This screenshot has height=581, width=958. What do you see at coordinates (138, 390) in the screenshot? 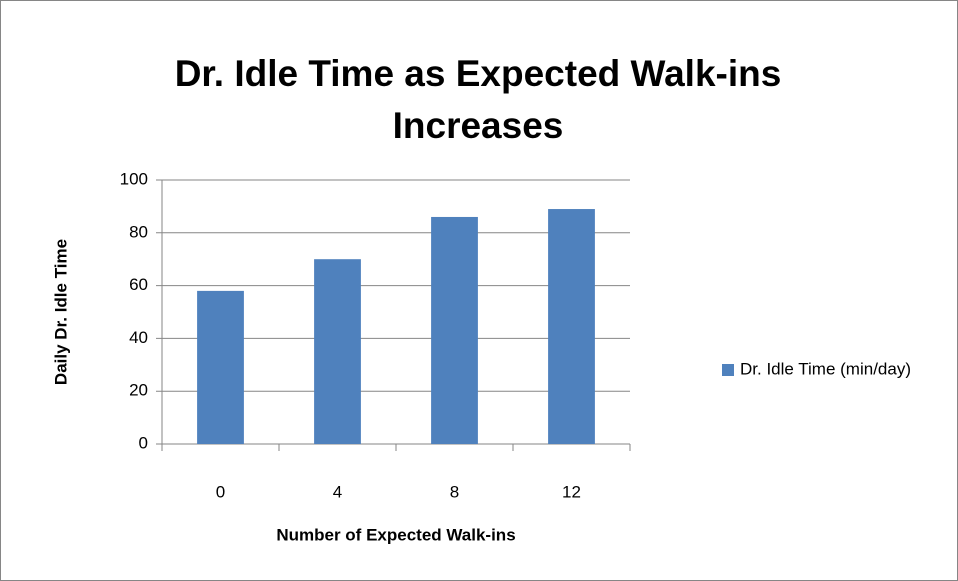
I see `y-tick-label: 20` at bounding box center [138, 390].